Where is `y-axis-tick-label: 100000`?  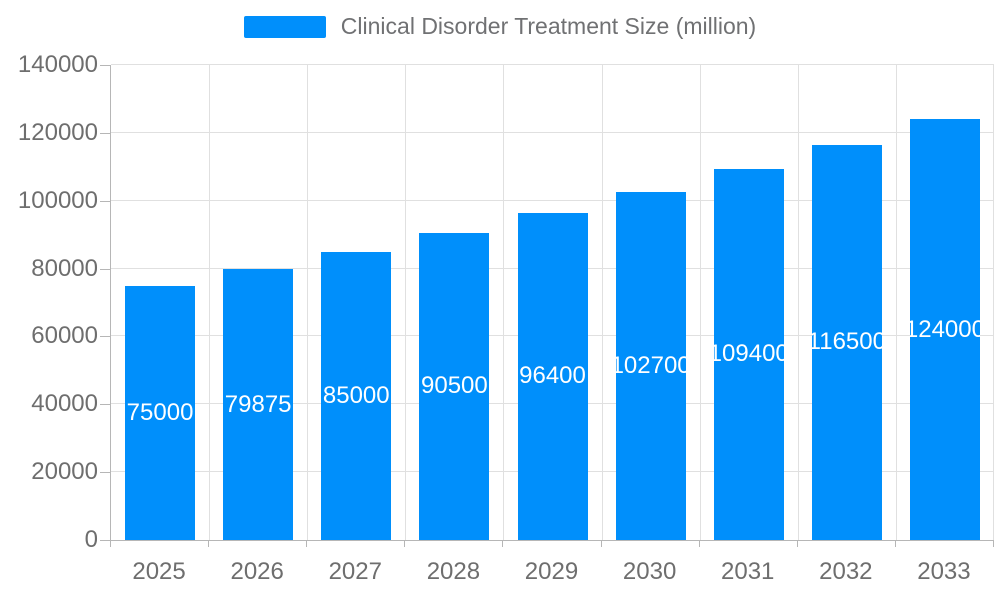
y-axis-tick-label: 100000 is located at coordinates (57, 200).